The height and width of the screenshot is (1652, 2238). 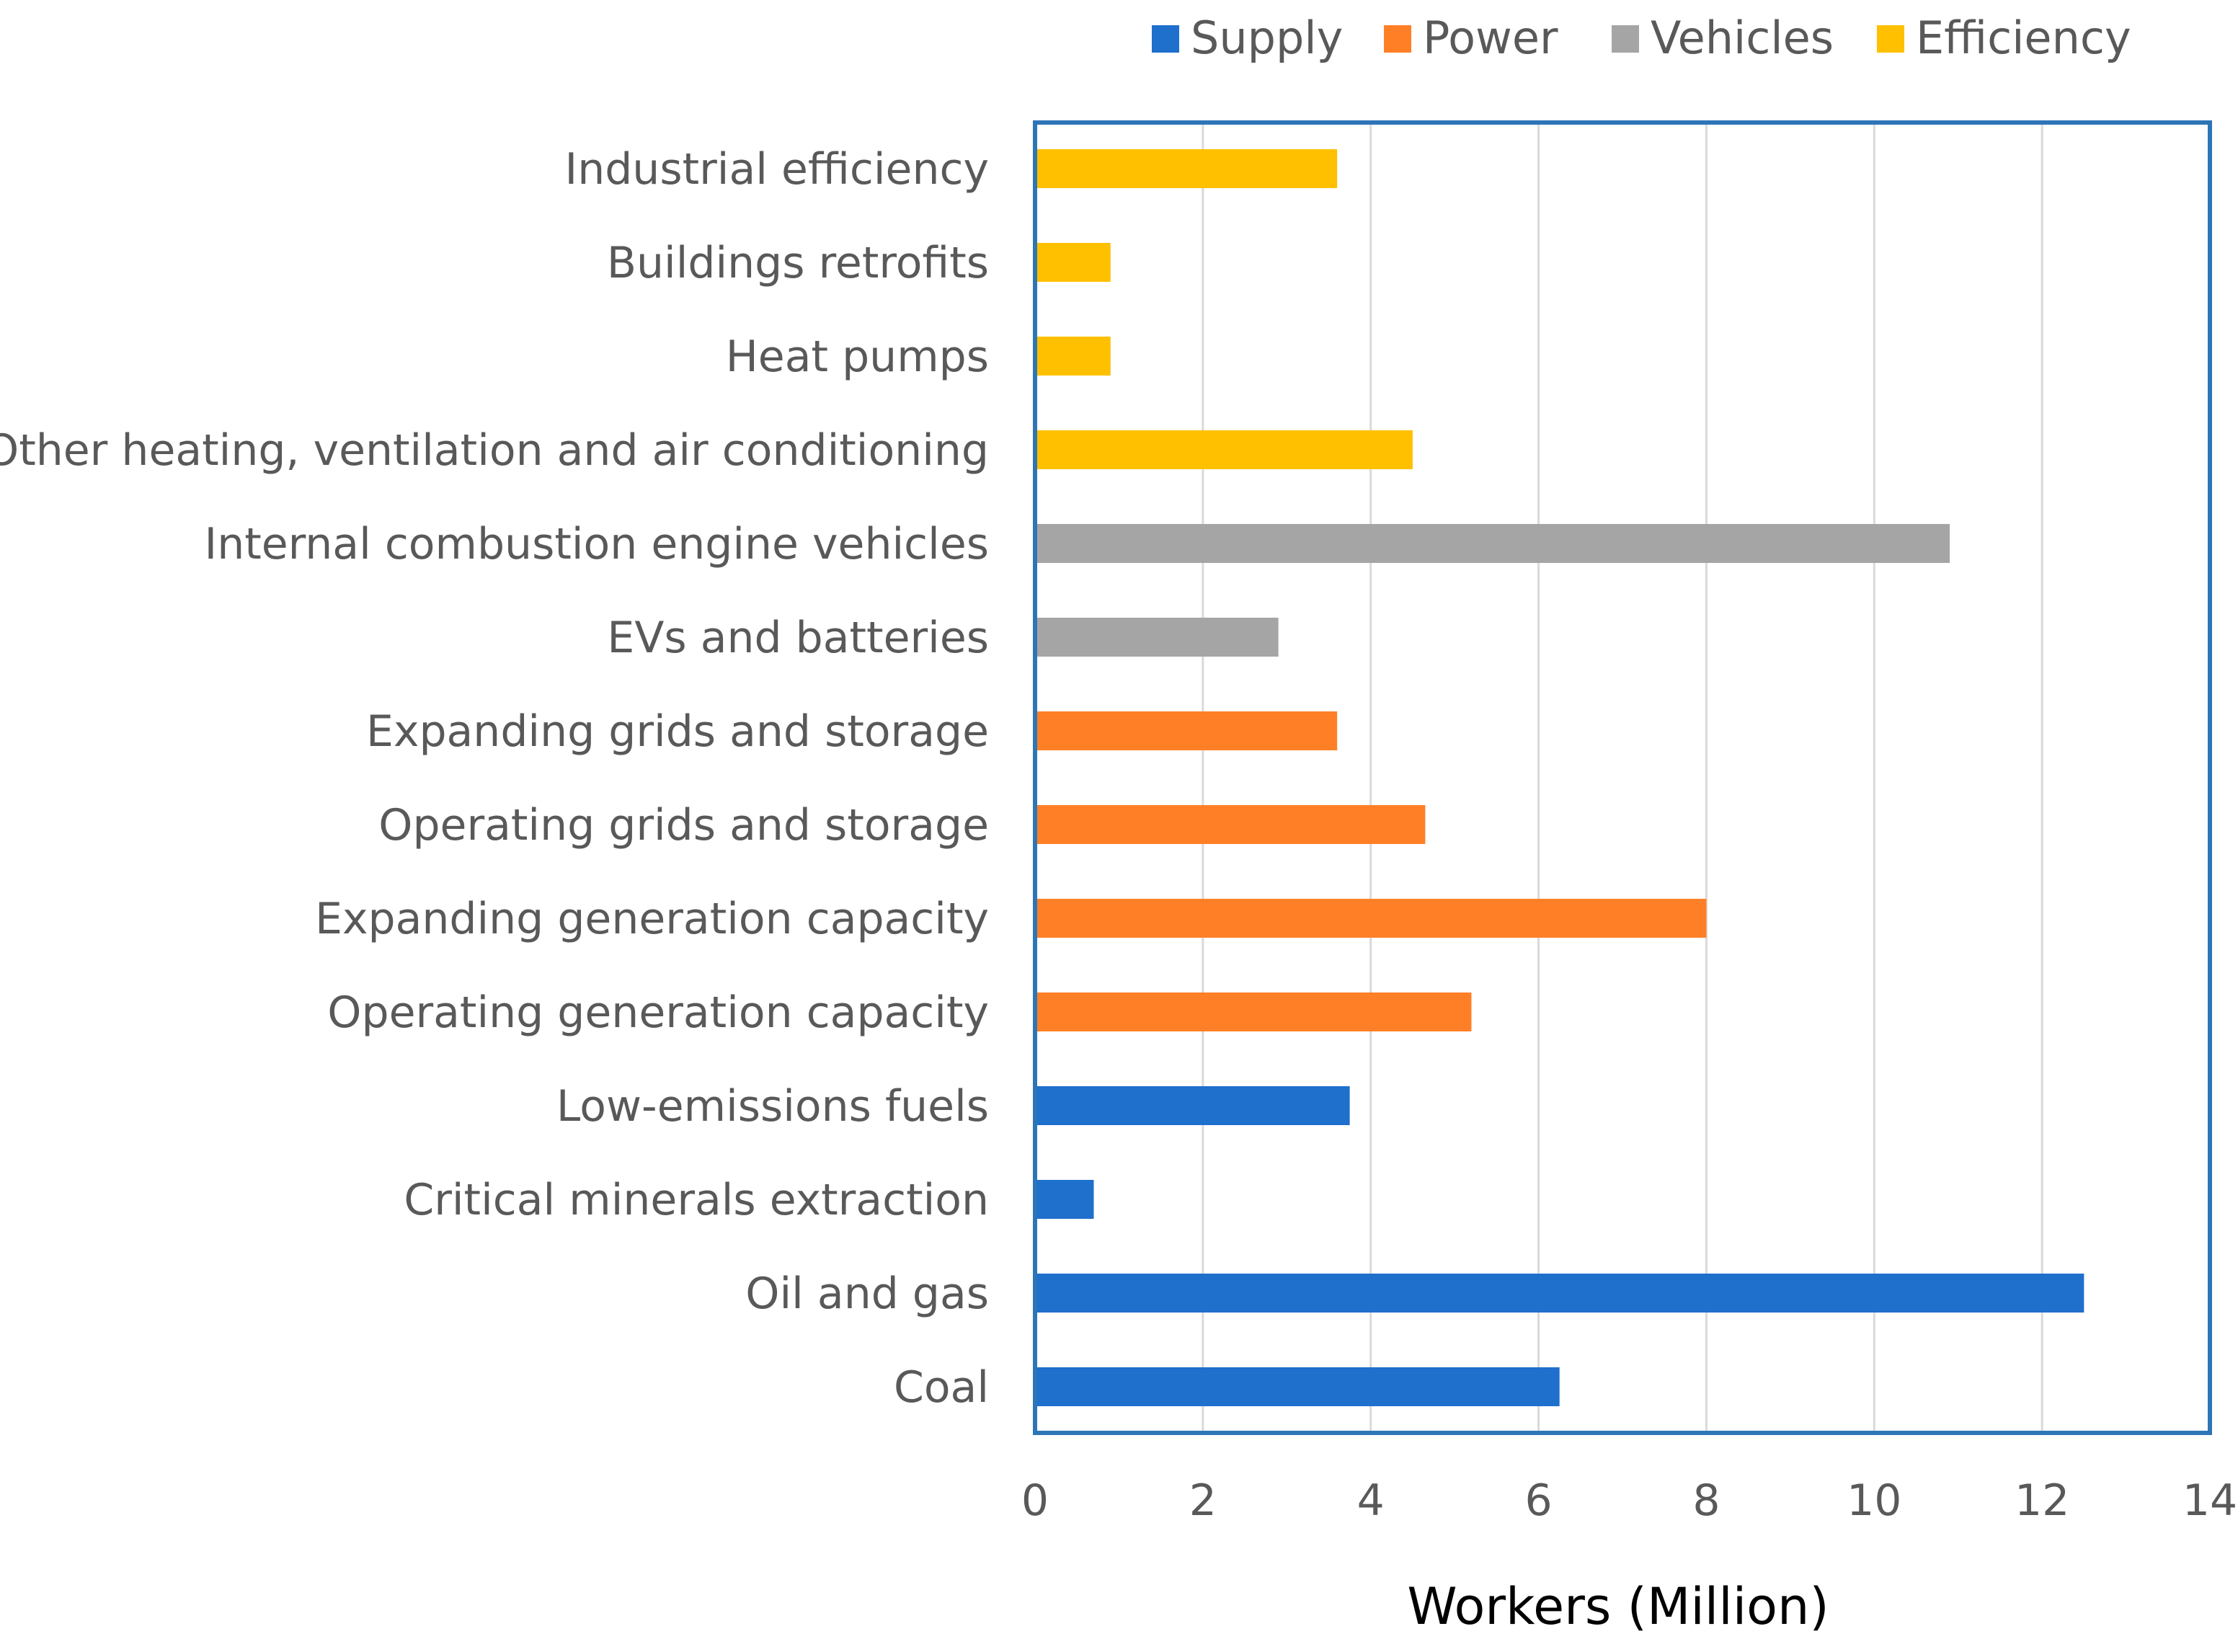 What do you see at coordinates (1890, 39) in the screenshot?
I see `legend-swatch-efficiency` at bounding box center [1890, 39].